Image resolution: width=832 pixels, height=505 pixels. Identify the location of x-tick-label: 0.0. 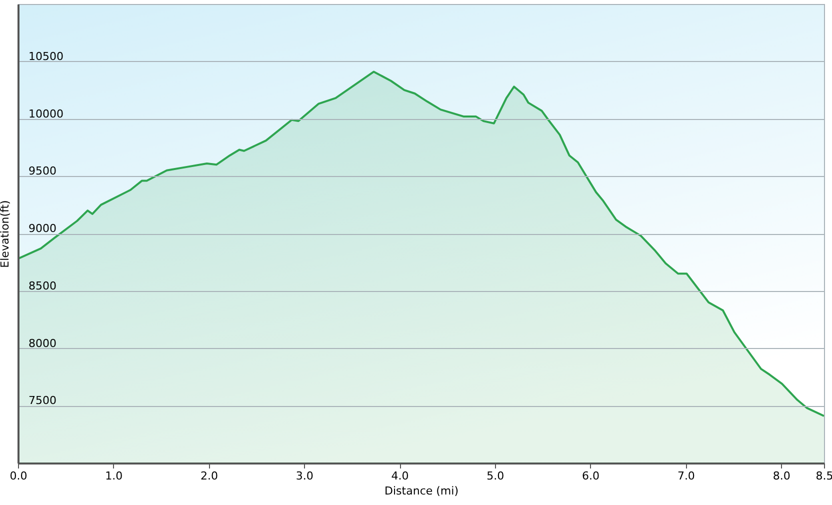
(19, 476).